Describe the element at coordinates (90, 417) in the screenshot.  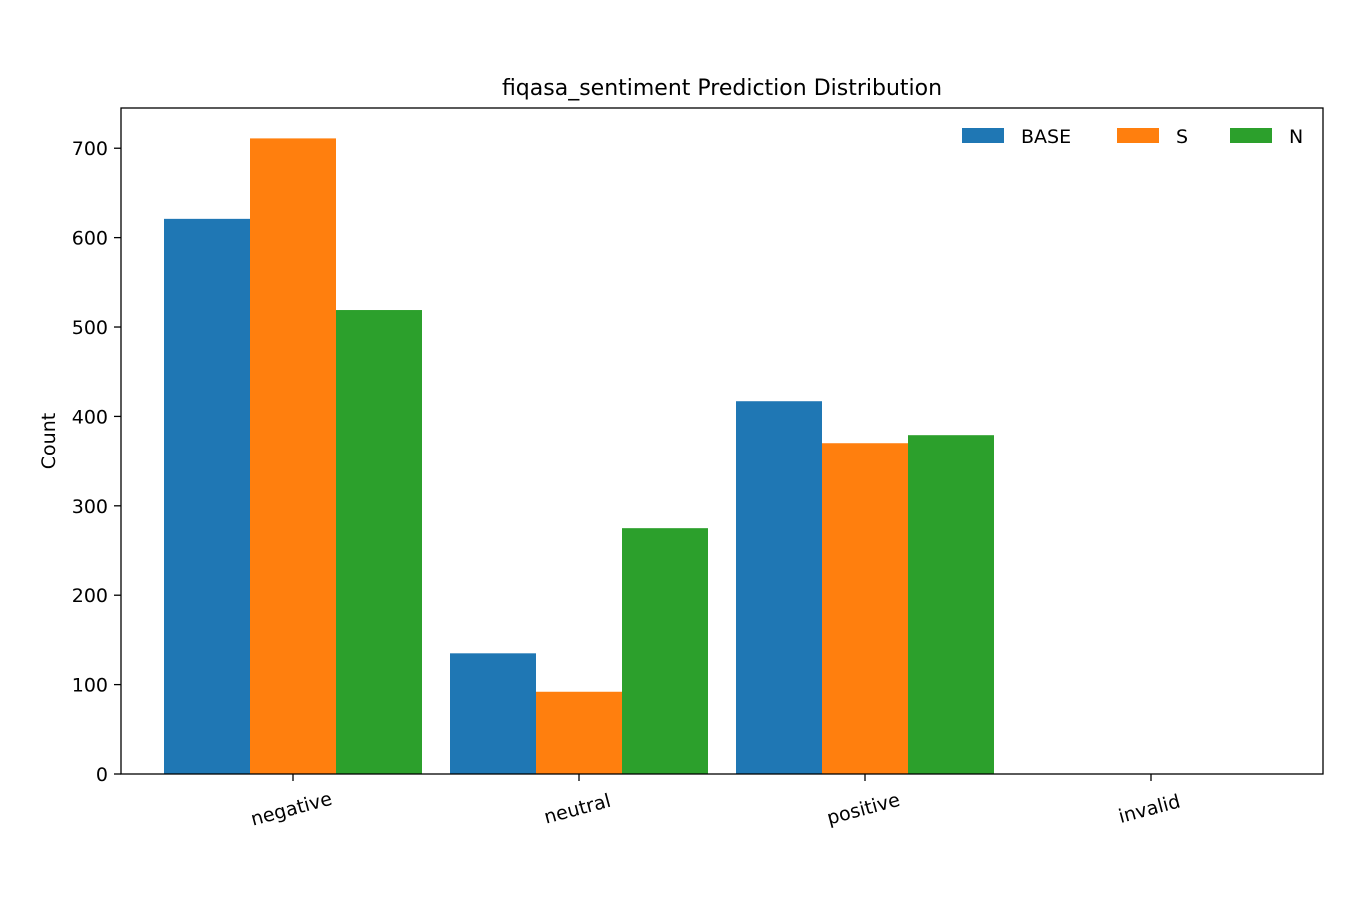
I see `y-tick-label: 400` at that location.